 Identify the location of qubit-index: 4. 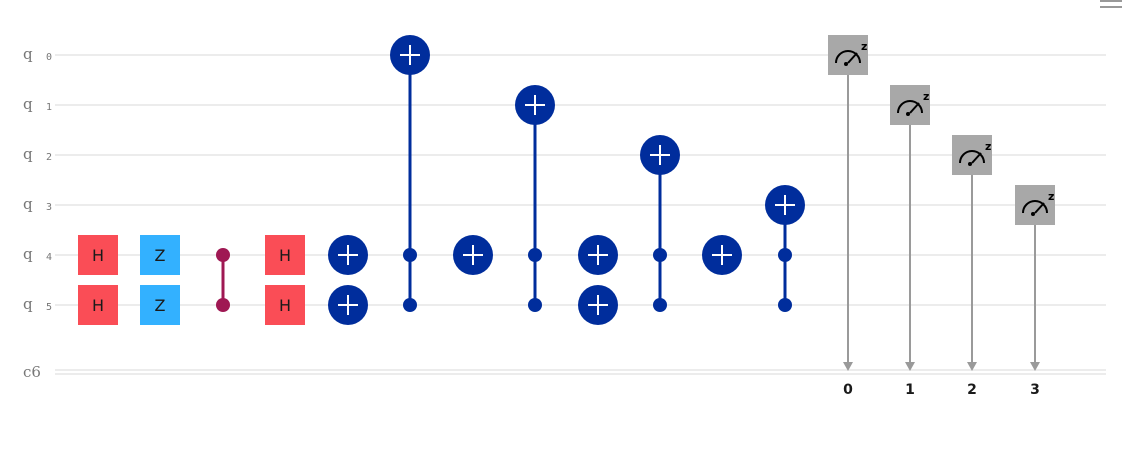
(49, 257).